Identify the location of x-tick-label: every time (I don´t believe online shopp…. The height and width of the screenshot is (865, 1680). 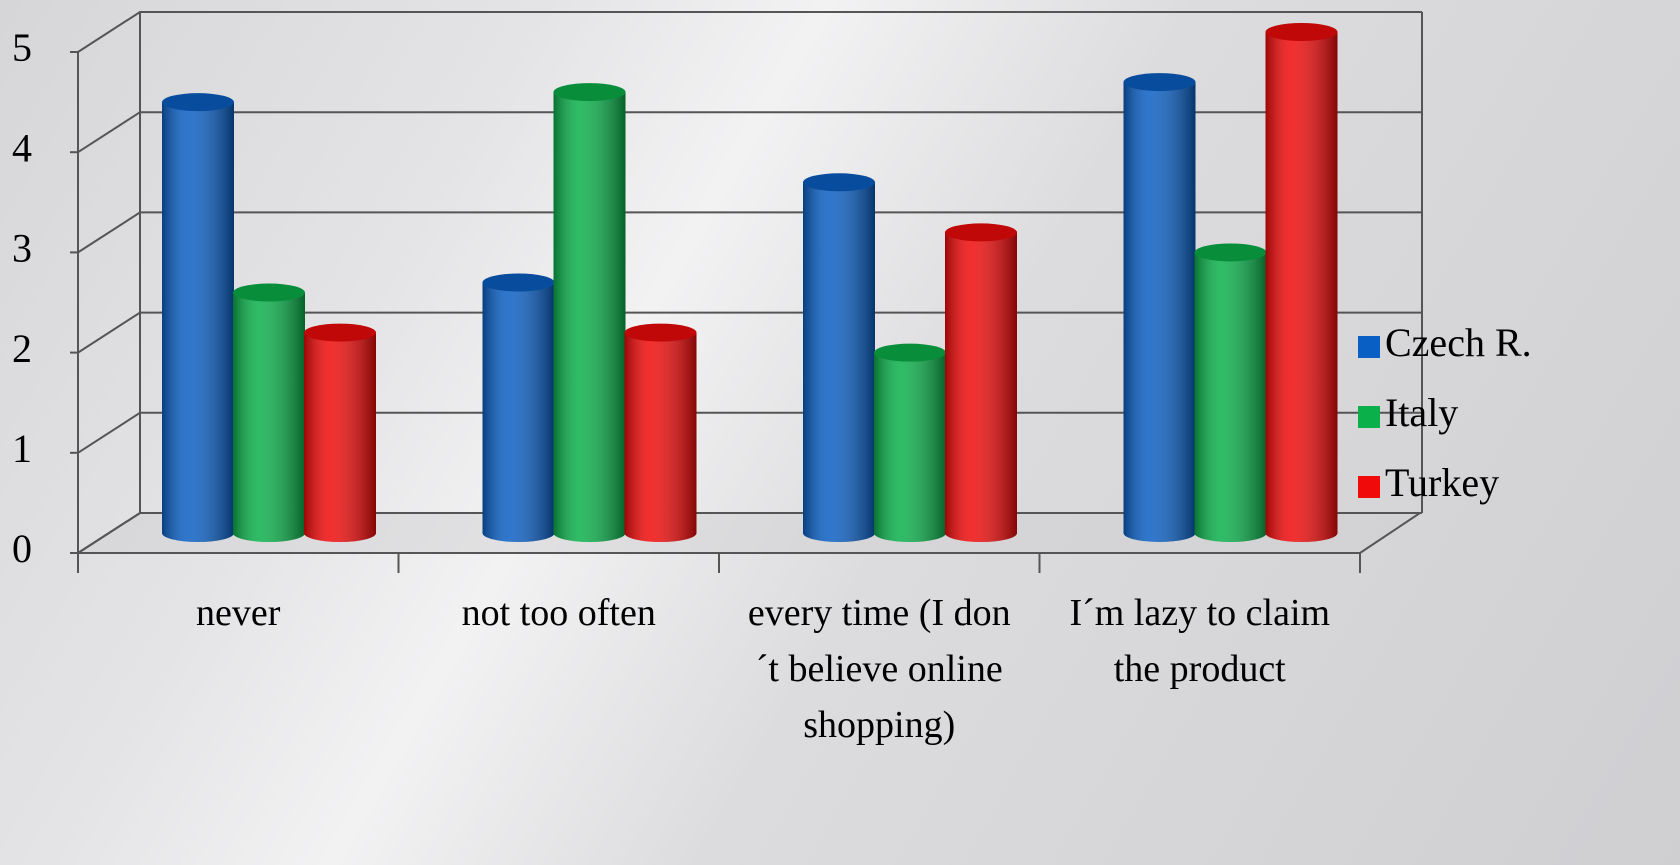
(879, 669).